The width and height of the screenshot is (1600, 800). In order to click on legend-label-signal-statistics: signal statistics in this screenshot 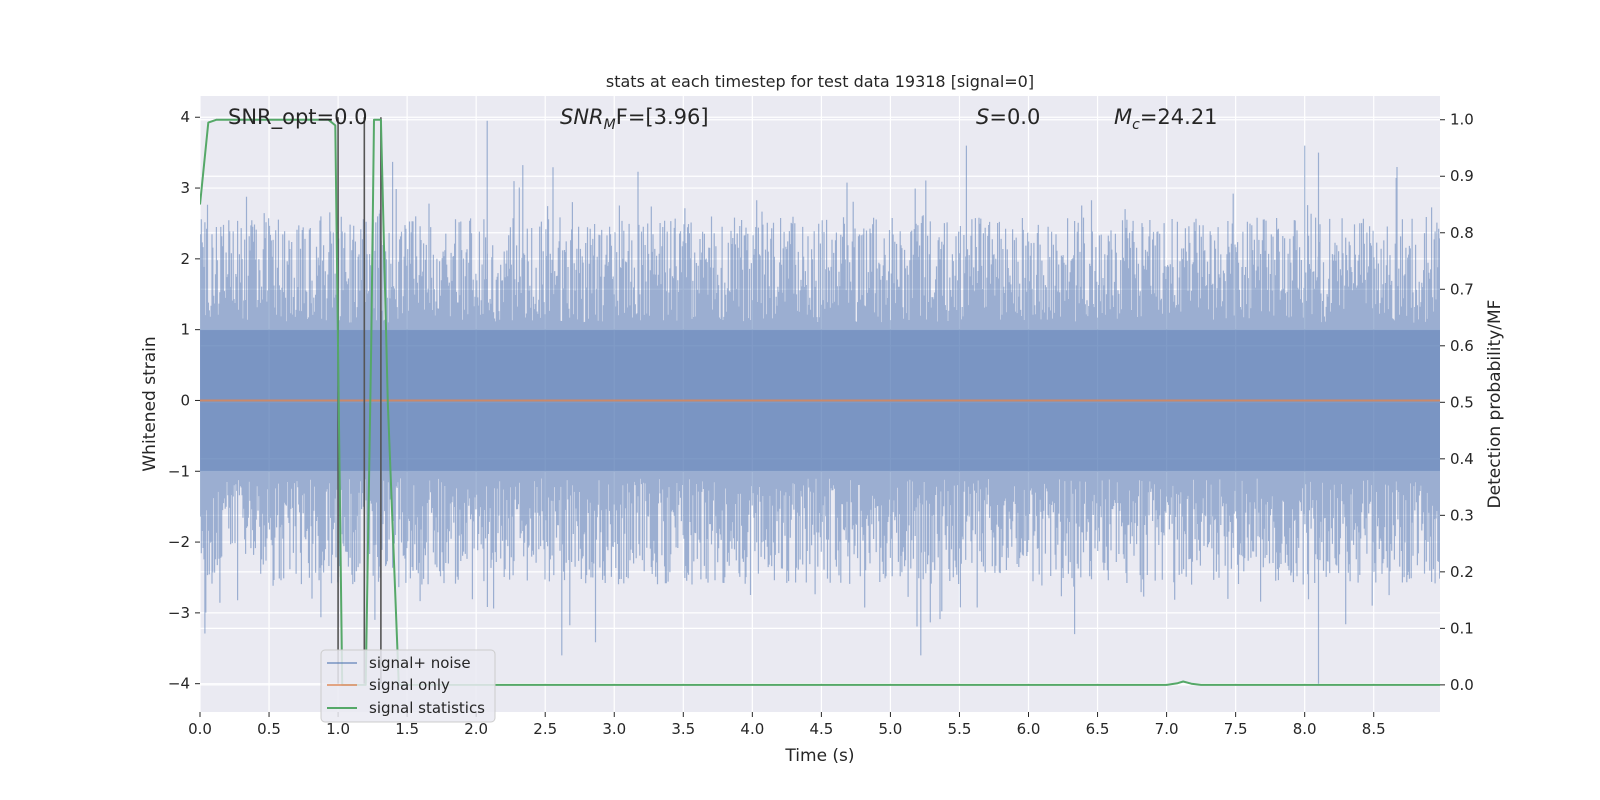, I will do `click(427, 708)`.